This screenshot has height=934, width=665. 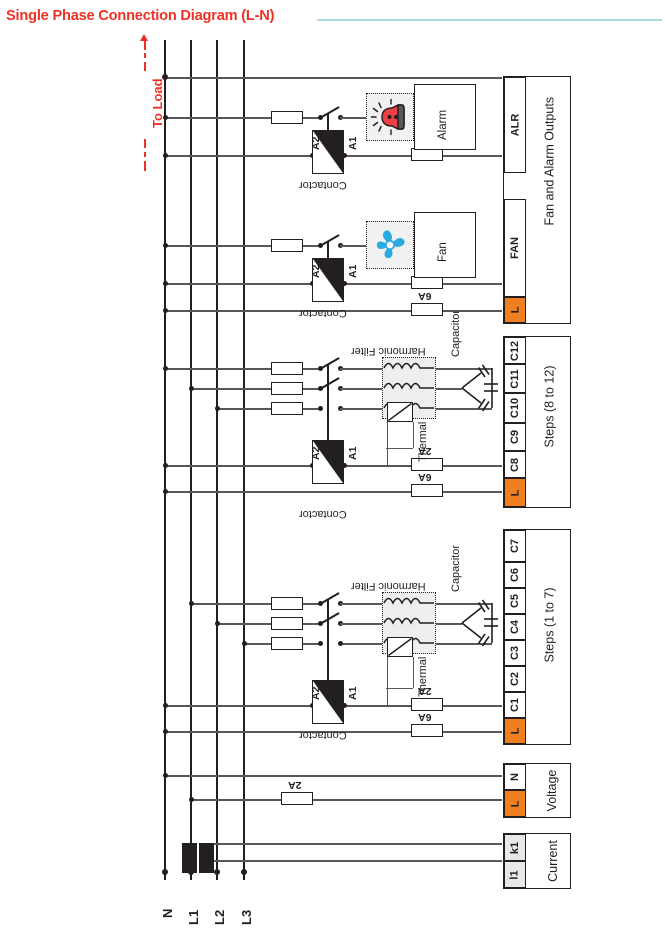 What do you see at coordinates (231, 389) in the screenshot?
I see `wire-s812-pwrB-left` at bounding box center [231, 389].